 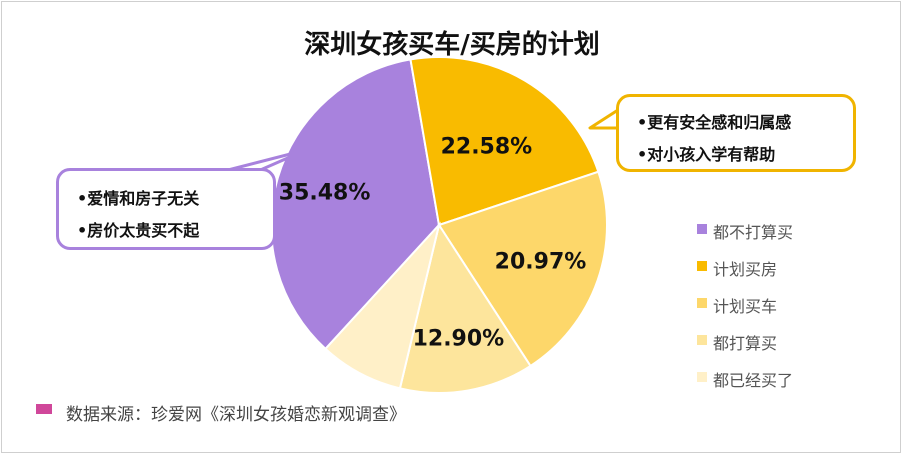 I want to click on legend-label-1: 都不打算买, so click(x=753, y=232).